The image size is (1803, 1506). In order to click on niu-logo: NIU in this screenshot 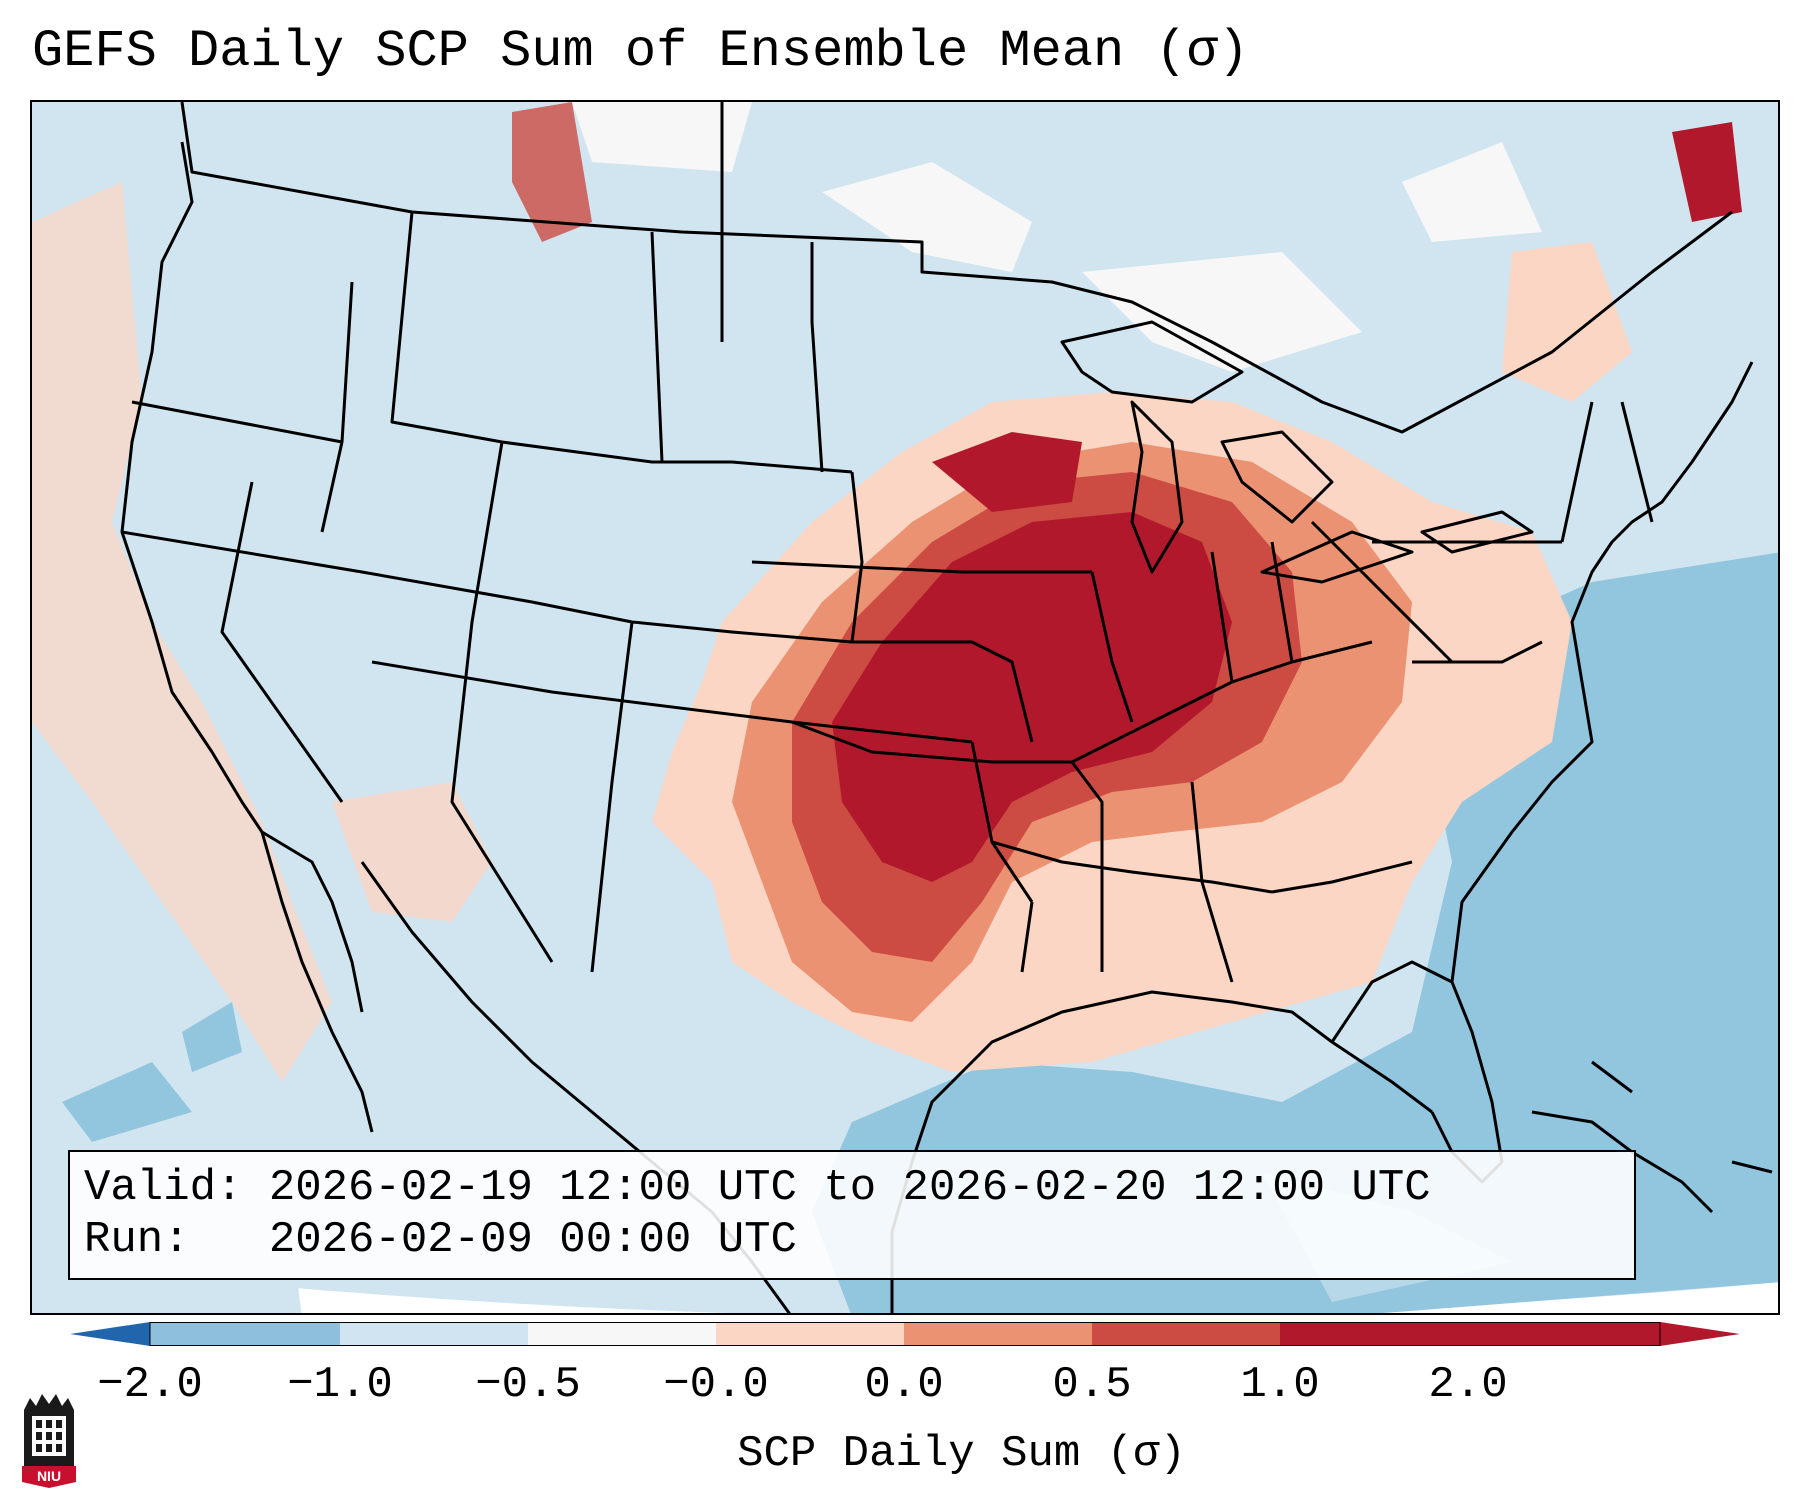, I will do `click(49, 1441)`.